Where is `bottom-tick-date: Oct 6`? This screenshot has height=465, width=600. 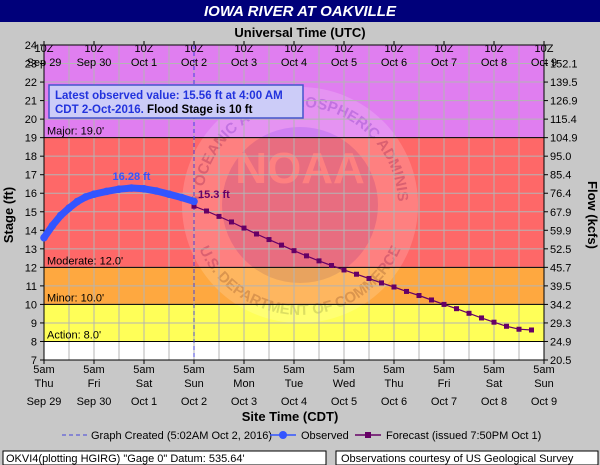
bottom-tick-date: Oct 6 is located at coordinates (394, 402).